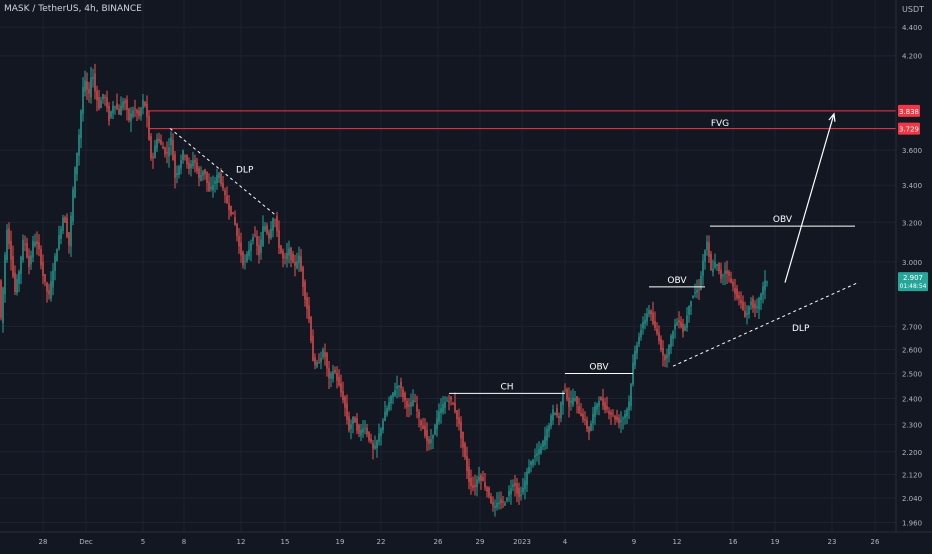 Image resolution: width=932 pixels, height=554 pixels. Describe the element at coordinates (913, 282) in the screenshot. I see `current-price-tag` at that location.